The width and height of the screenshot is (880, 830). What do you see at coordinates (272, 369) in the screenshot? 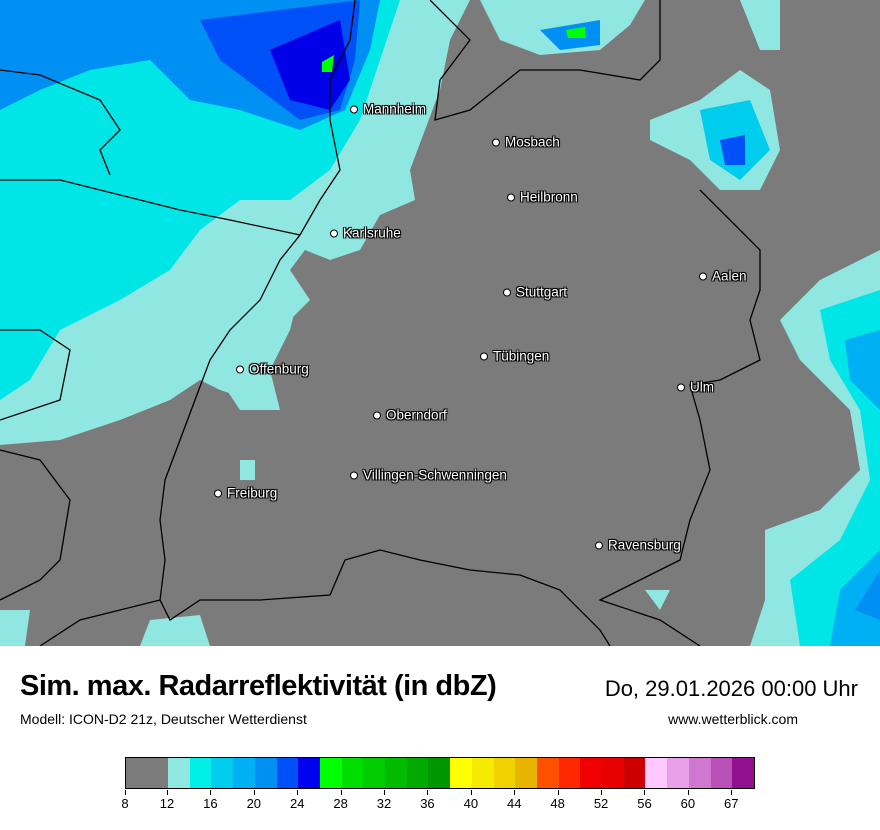
I see `city-offenburg: Offenburg` at bounding box center [272, 369].